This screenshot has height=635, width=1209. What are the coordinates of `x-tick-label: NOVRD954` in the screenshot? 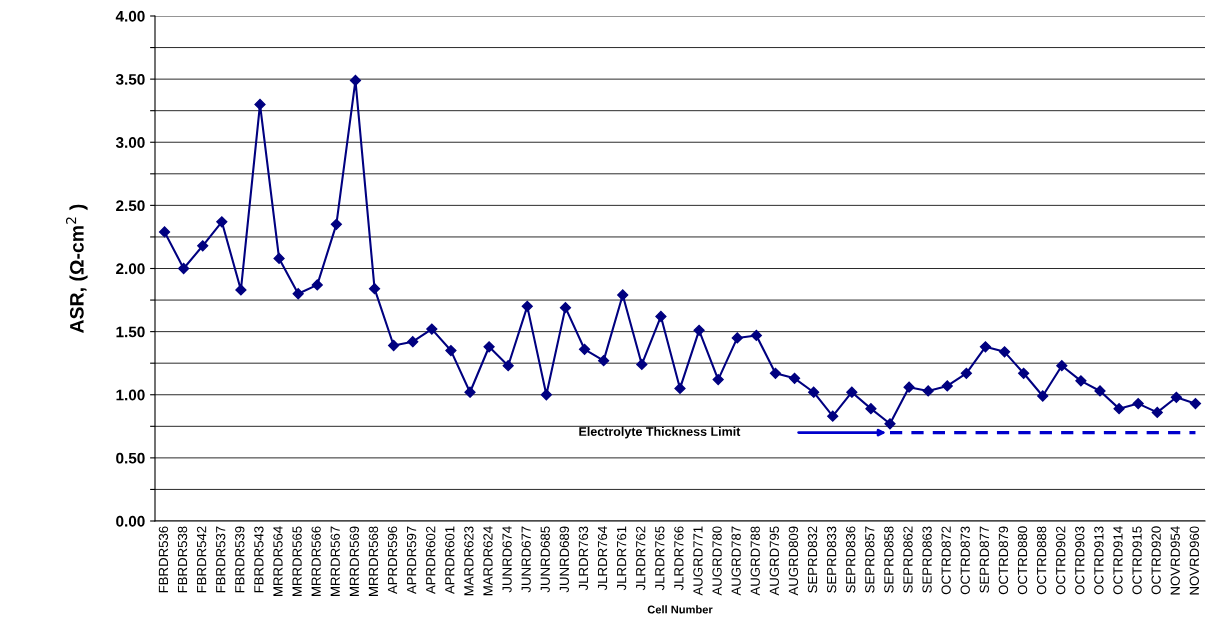 It's located at (1175, 560).